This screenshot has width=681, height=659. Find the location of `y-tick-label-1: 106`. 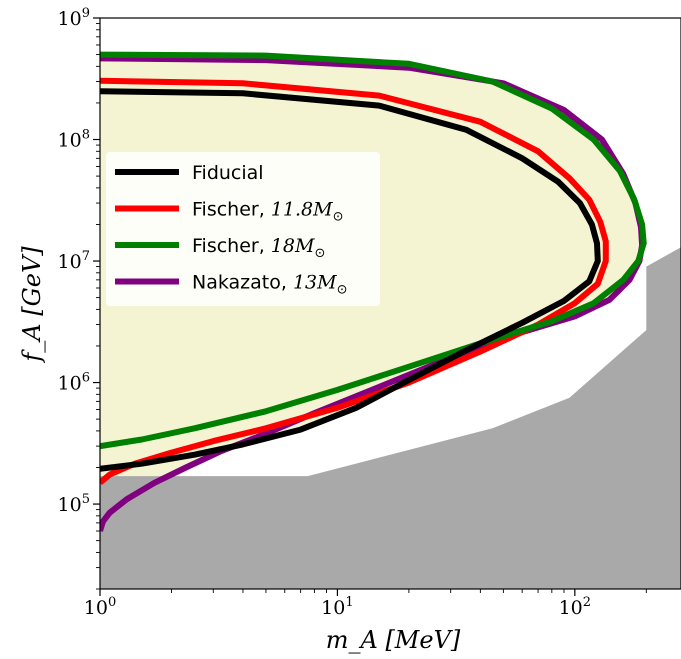

y-tick-label-1: 106 is located at coordinates (74, 383).